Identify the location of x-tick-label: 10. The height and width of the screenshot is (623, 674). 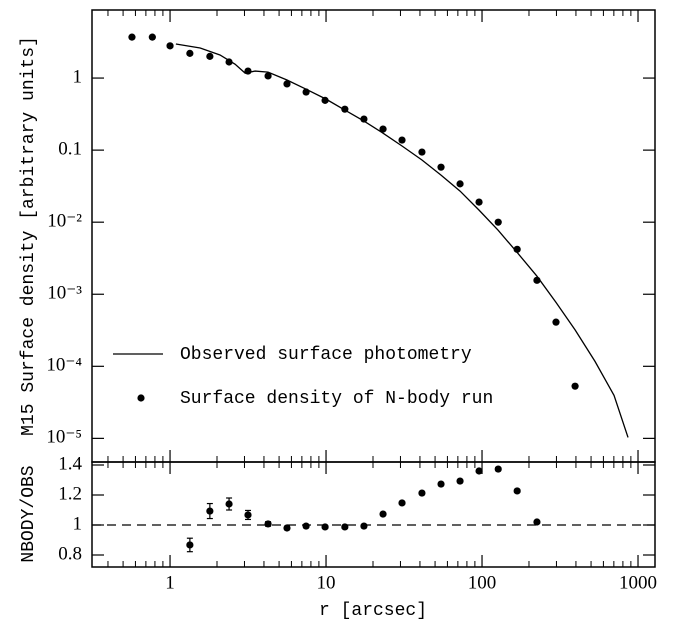
(326, 582).